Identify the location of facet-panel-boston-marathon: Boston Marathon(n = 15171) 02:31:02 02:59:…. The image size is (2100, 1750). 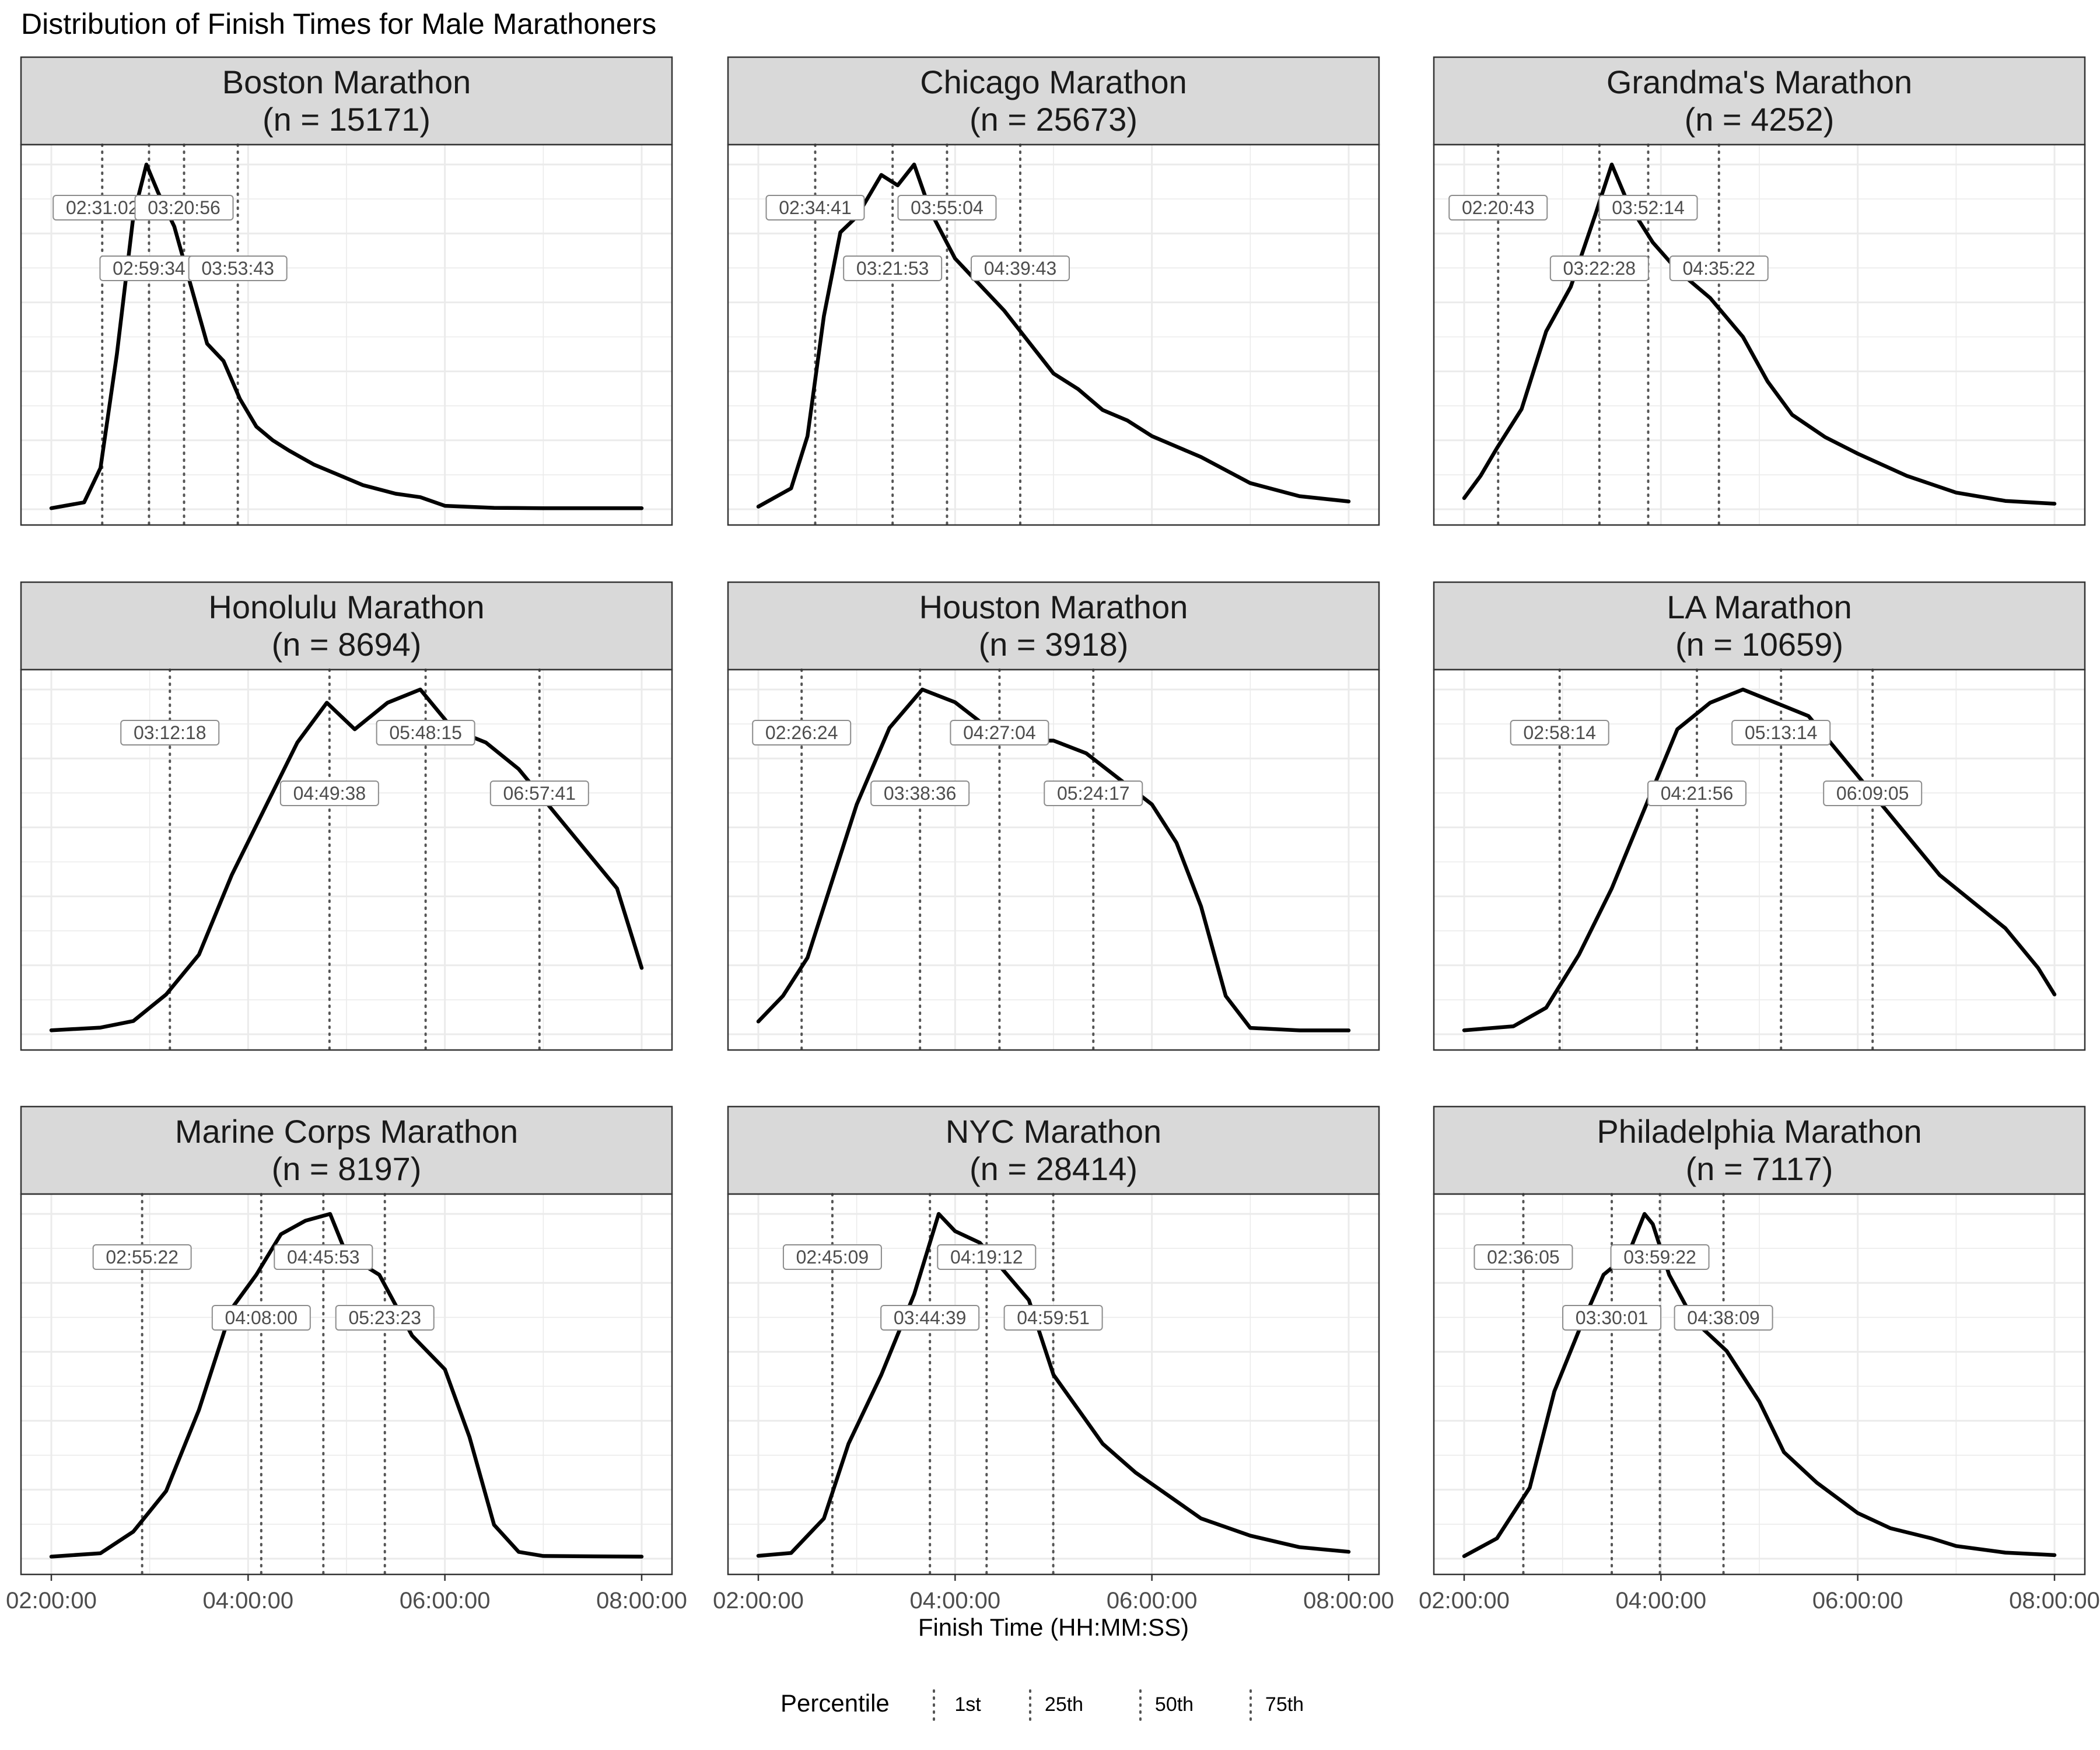
(346, 291).